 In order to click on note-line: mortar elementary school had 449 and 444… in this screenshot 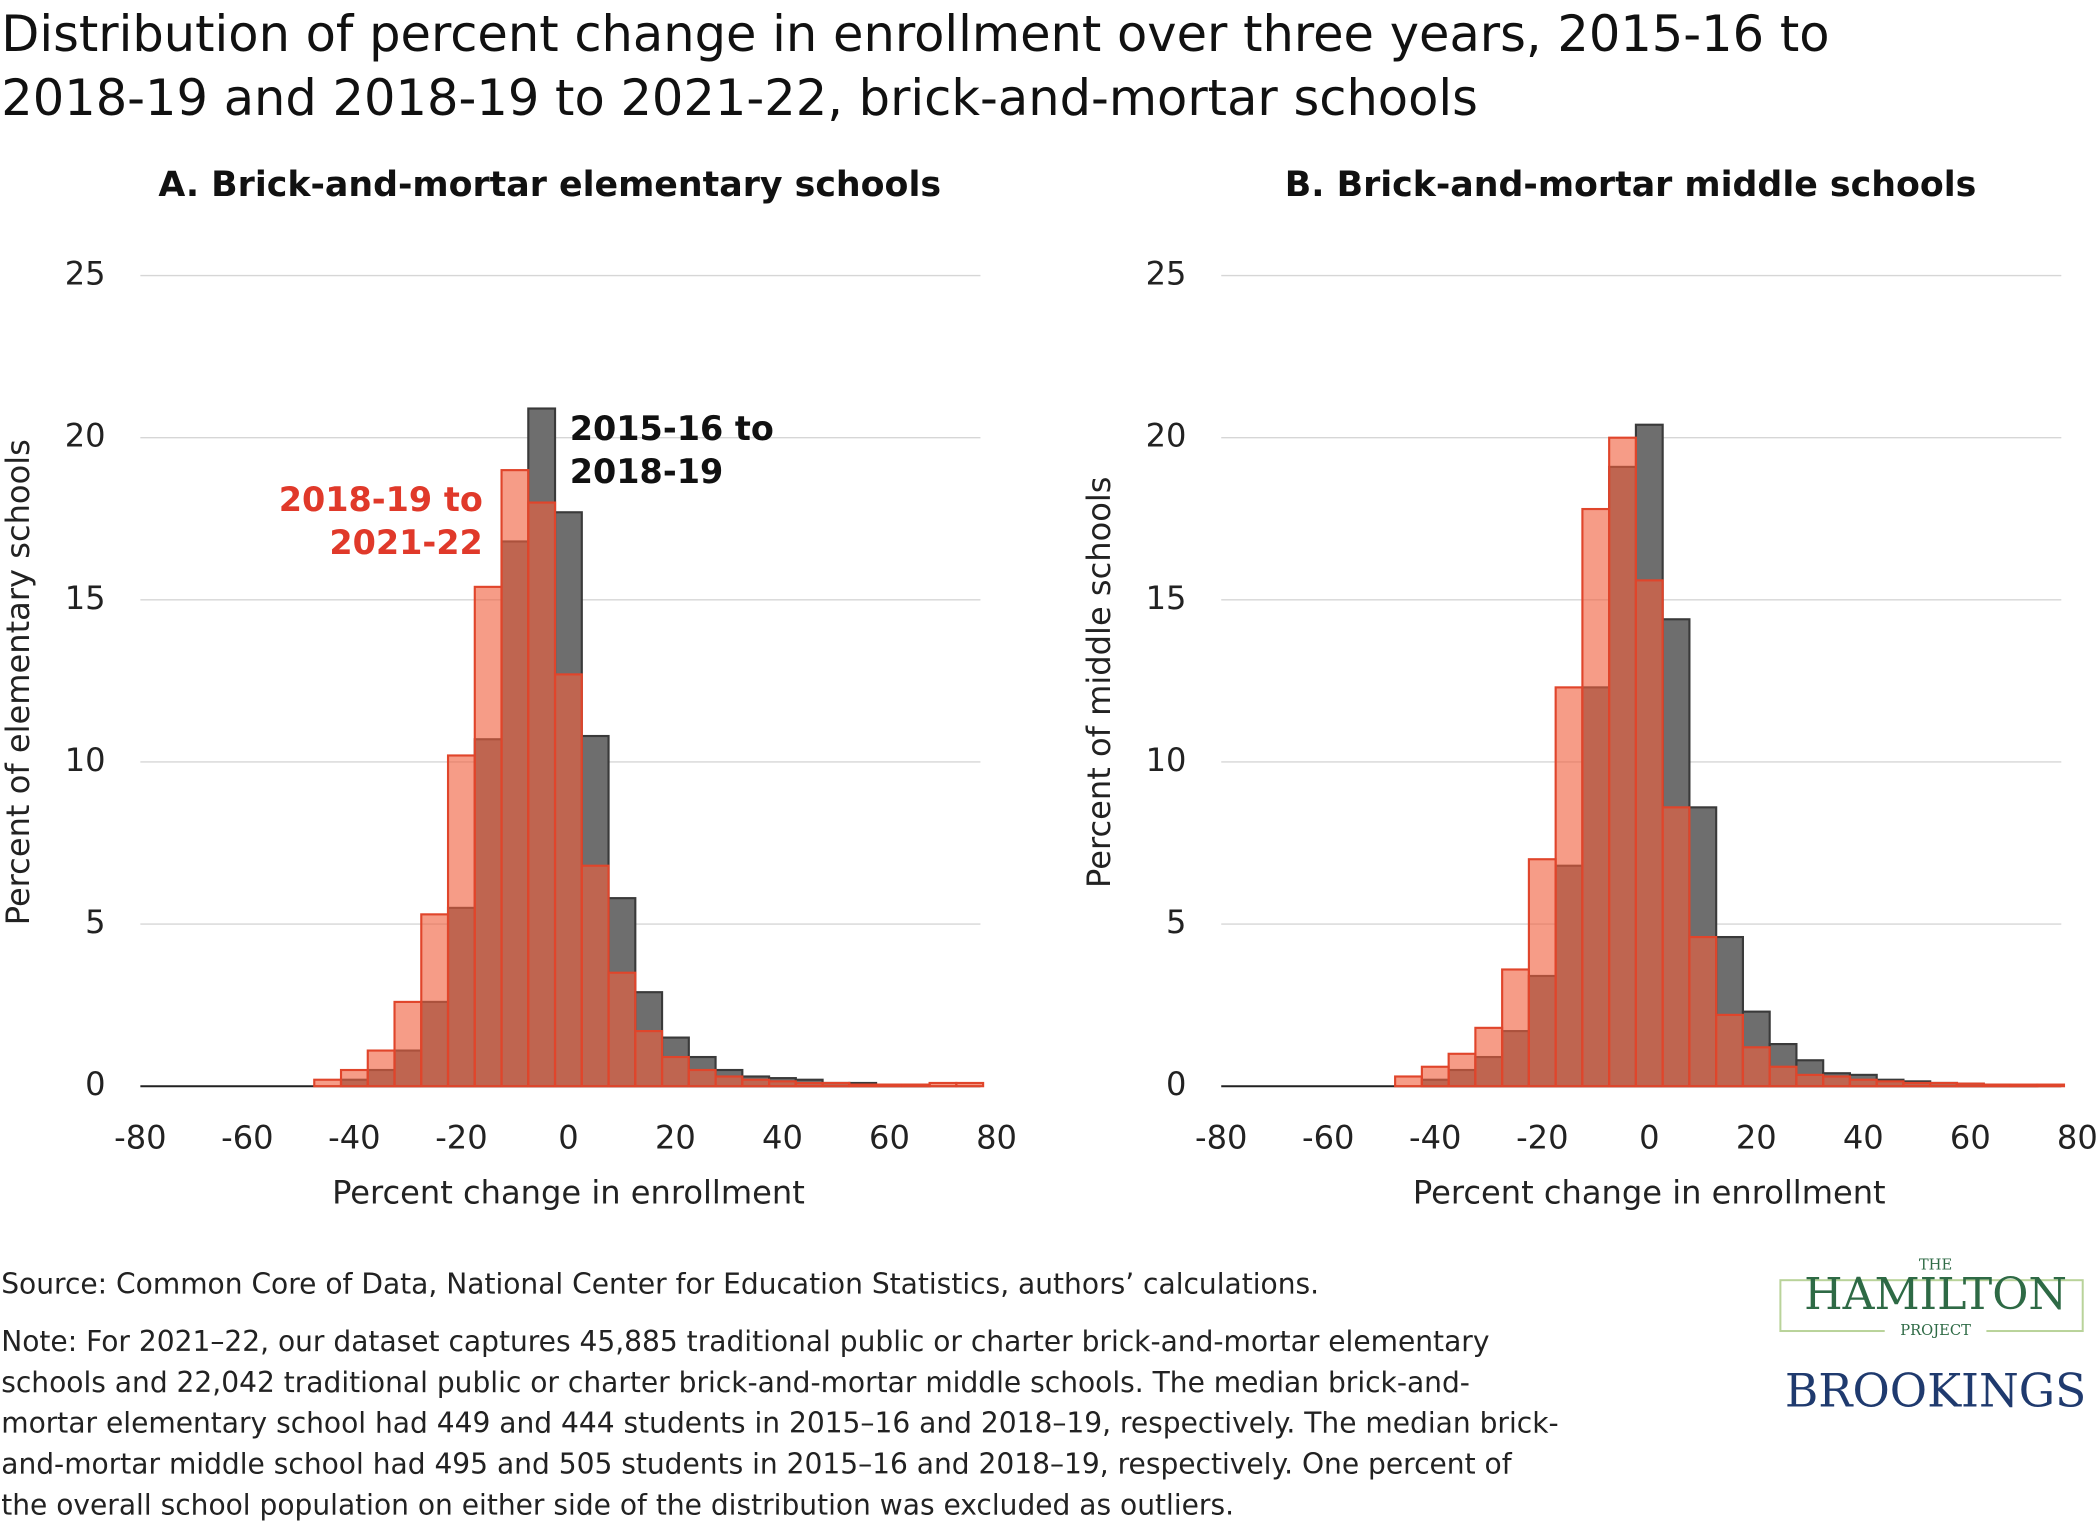, I will do `click(779, 1423)`.